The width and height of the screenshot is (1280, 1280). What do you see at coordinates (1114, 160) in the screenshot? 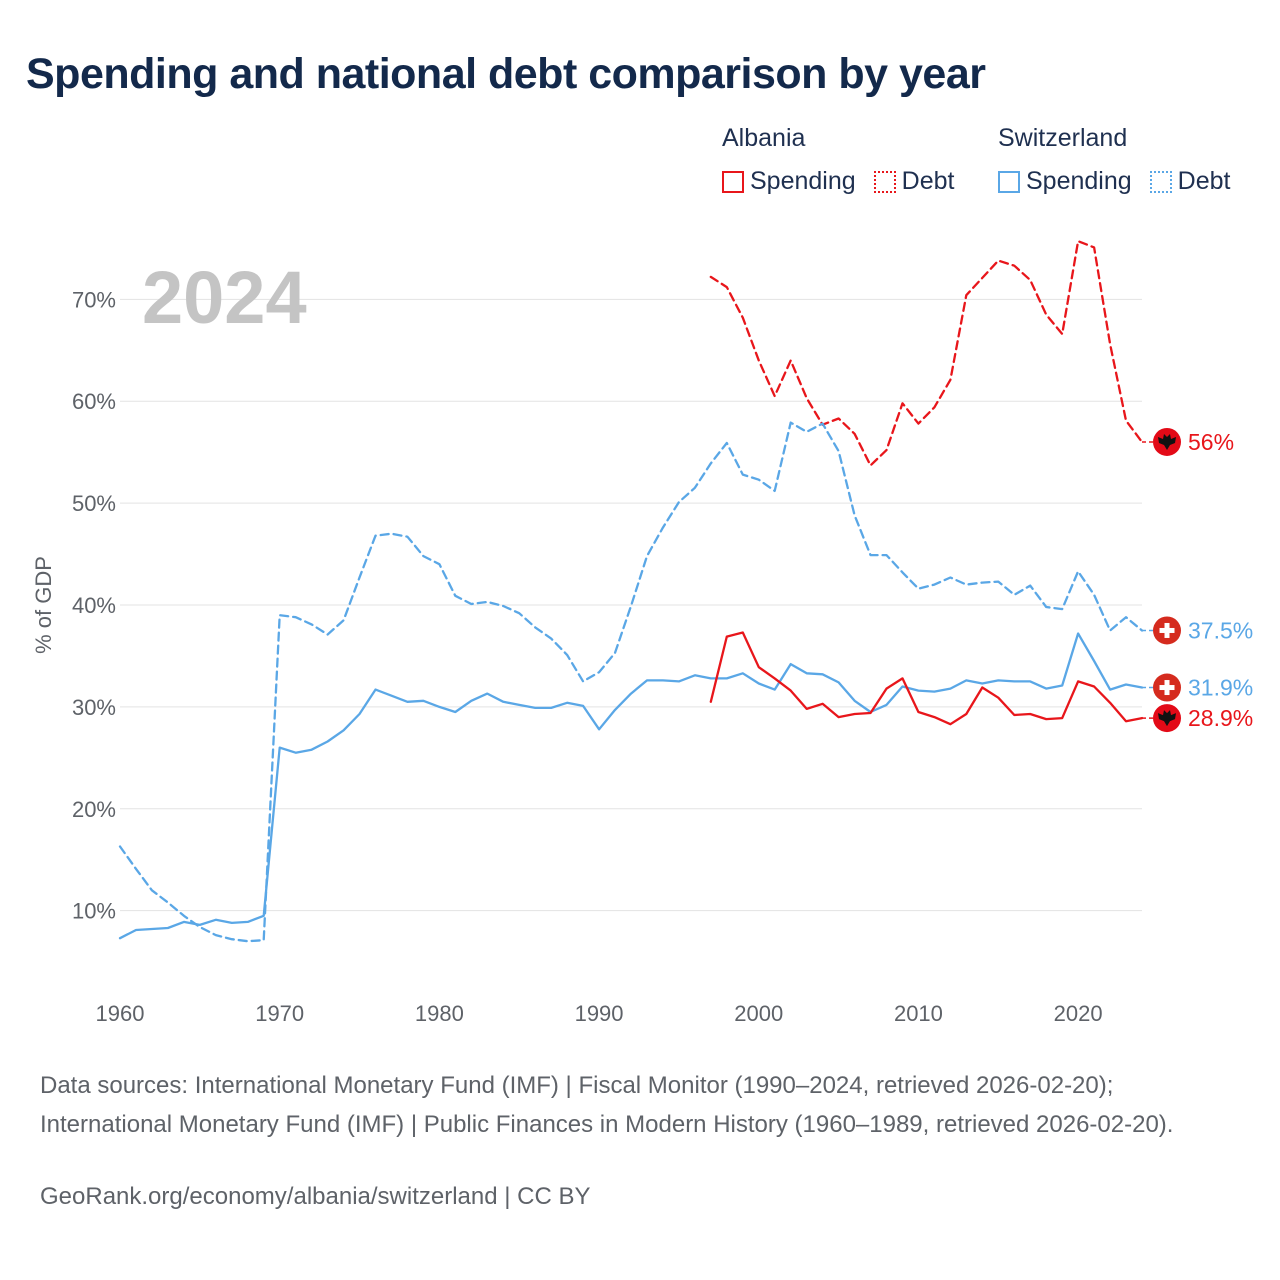
I see `legend-switzerland: Switzerland Spending Debt` at bounding box center [1114, 160].